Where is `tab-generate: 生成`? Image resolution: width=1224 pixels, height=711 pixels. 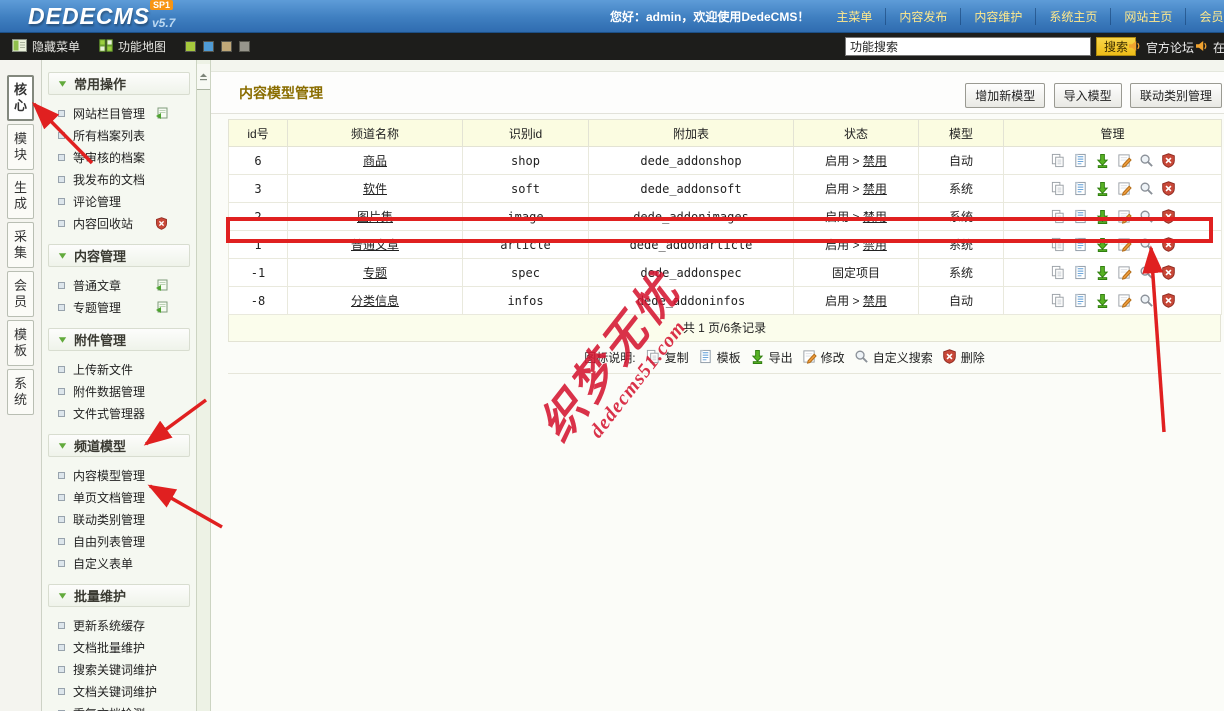 tab-generate: 生成 is located at coordinates (20, 196).